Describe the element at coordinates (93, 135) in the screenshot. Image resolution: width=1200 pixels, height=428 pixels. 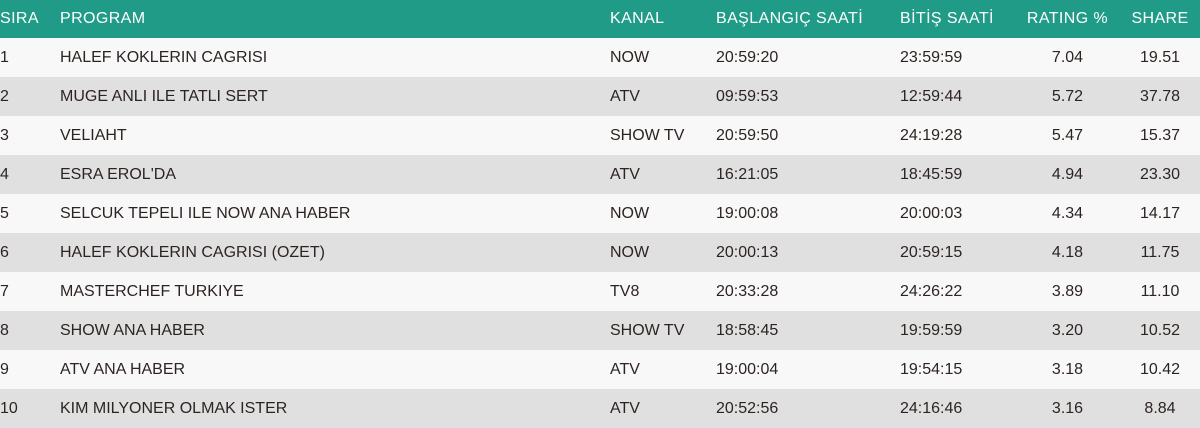
I see `cell-program: VELIAHT` at that location.